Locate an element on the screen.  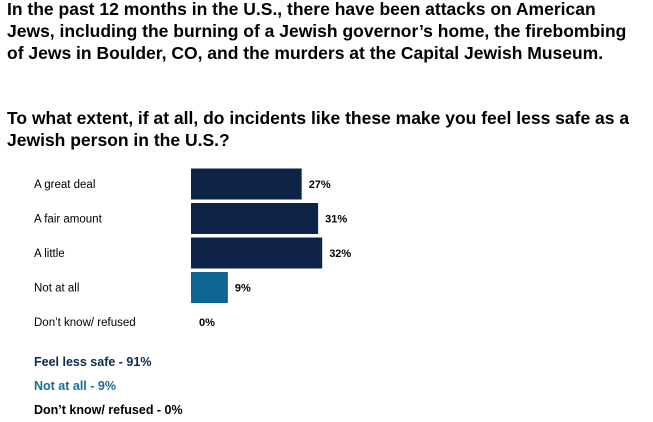
category-label: Don’t know/ refused is located at coordinates (85, 323).